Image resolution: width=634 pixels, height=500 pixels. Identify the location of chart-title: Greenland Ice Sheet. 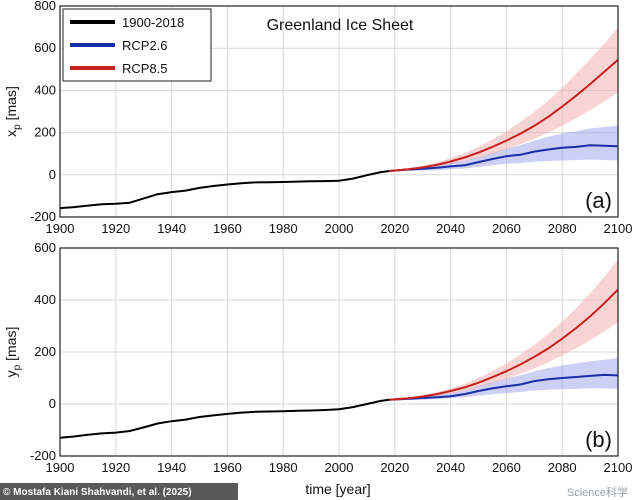
(340, 25).